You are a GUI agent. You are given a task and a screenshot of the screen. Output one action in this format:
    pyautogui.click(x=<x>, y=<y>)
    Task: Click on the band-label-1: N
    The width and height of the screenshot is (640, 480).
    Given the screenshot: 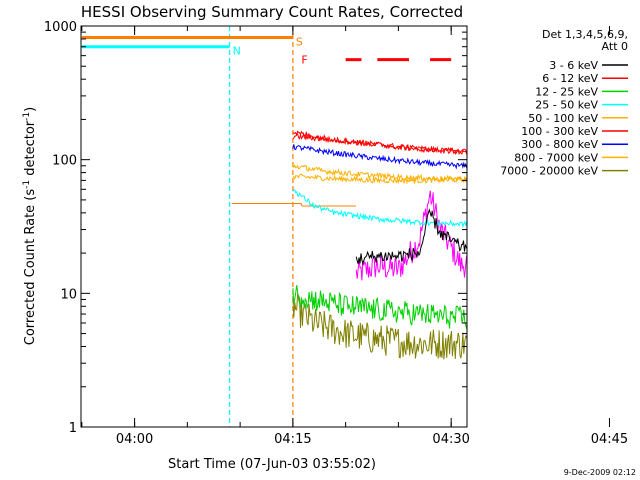 What is the action you would take?
    pyautogui.click(x=237, y=51)
    